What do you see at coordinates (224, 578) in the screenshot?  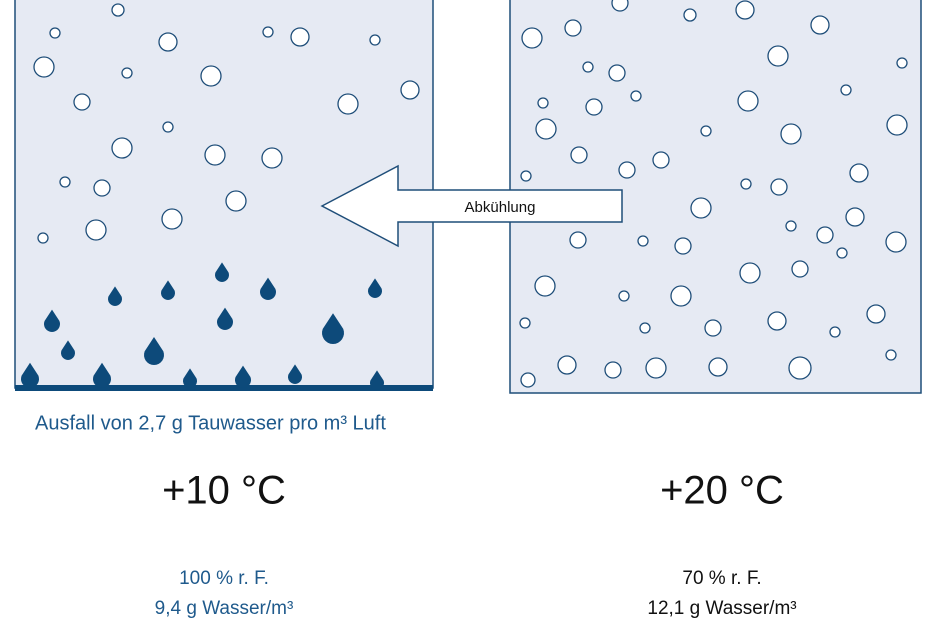 I see `left-humidity: 100 % r. F.` at bounding box center [224, 578].